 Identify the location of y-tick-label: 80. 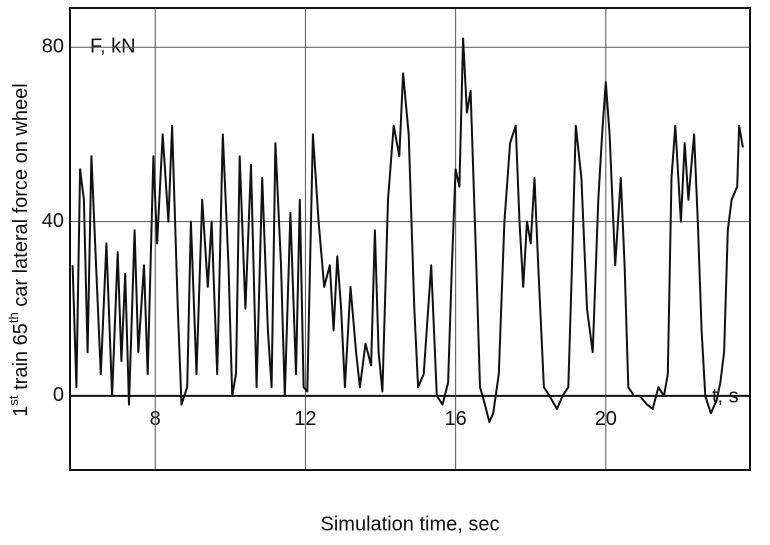
(53, 47).